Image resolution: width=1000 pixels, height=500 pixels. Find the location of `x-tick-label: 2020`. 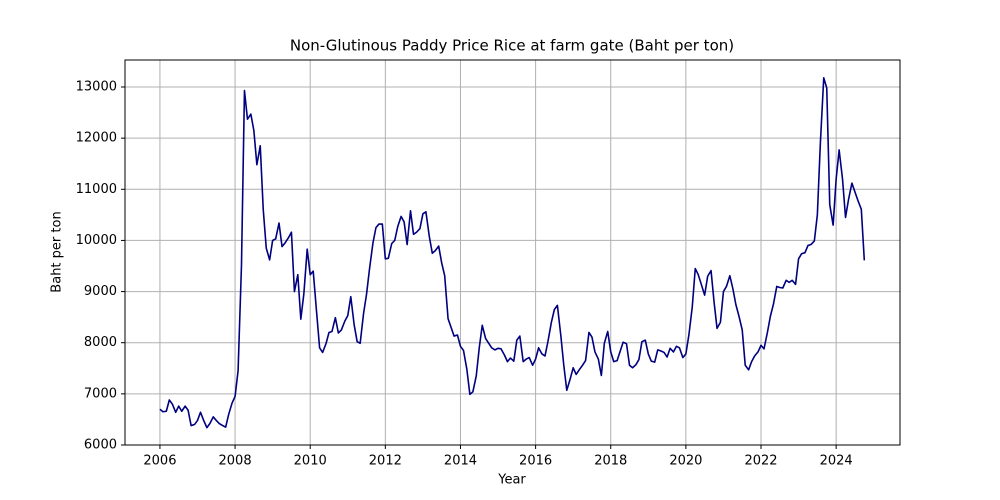

x-tick-label: 2020 is located at coordinates (685, 461).